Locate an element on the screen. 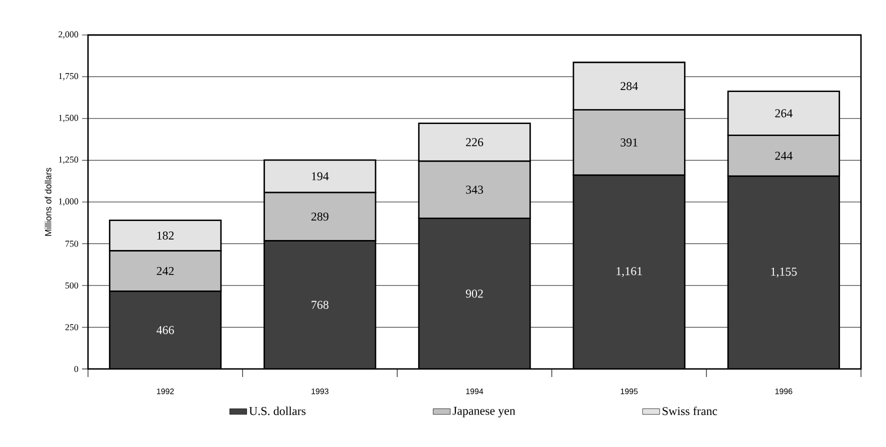  data-label: 1,155 is located at coordinates (784, 273).